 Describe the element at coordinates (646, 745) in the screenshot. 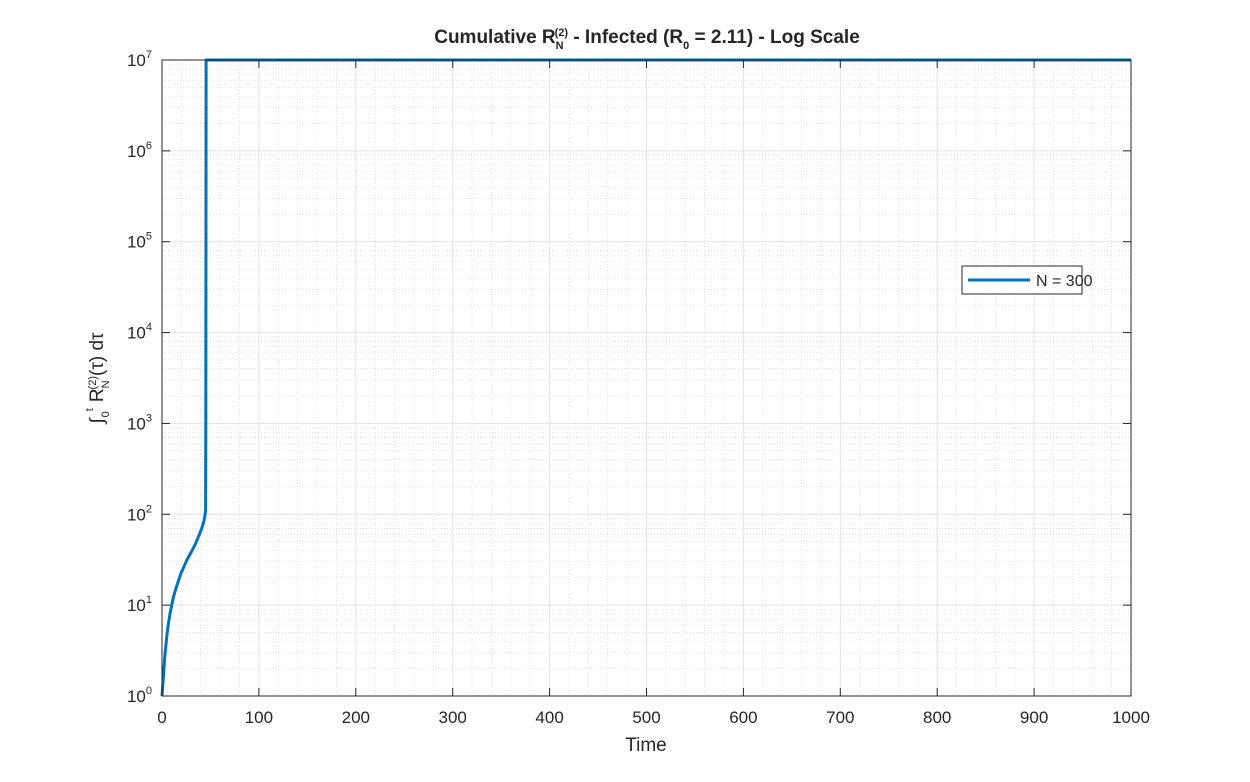

I see `x-axis-label: Time` at that location.